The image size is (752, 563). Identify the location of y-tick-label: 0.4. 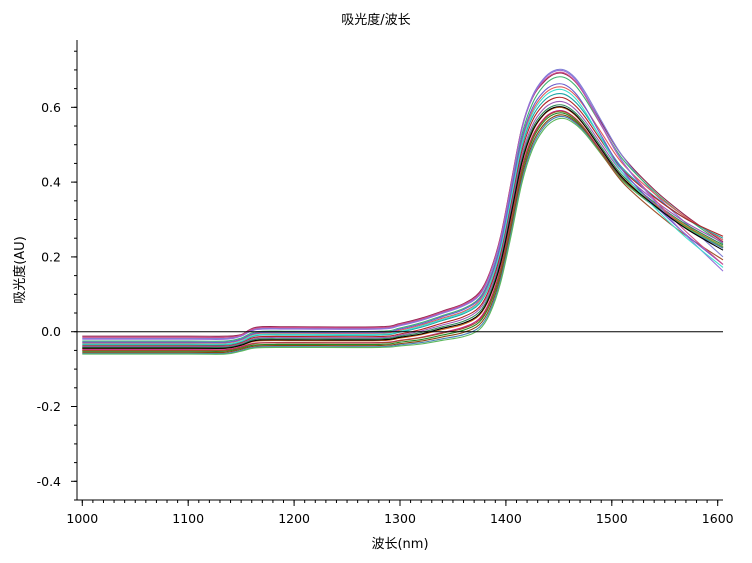
(51, 182).